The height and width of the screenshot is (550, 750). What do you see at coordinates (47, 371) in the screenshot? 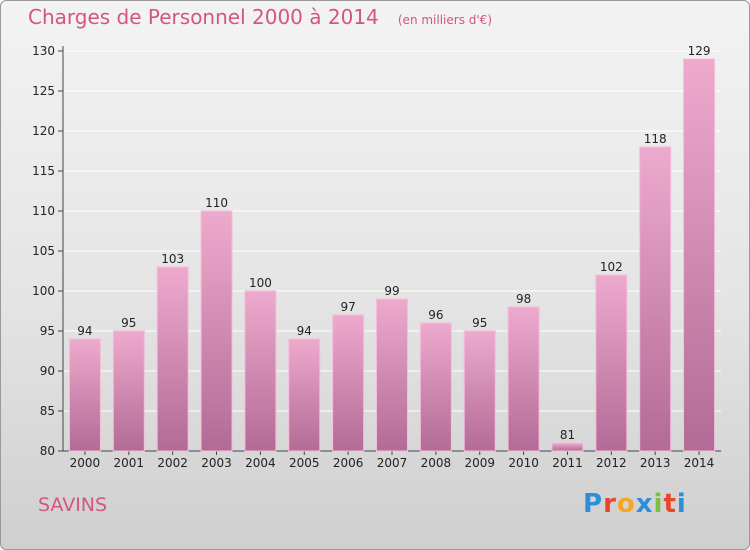
I see `y-tick-label: 90` at bounding box center [47, 371].